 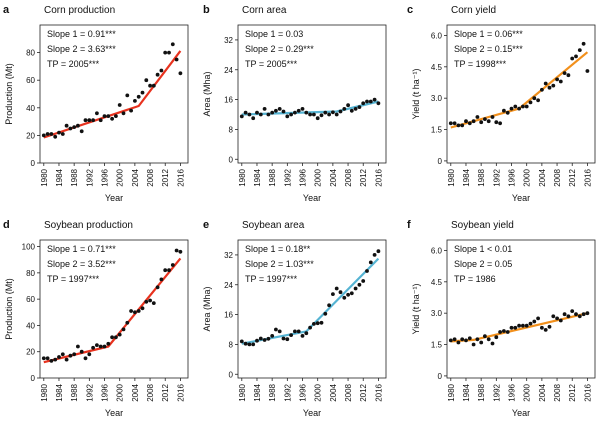 What do you see at coordinates (30, 273) in the screenshot?
I see `y-tick-label: 80` at bounding box center [30, 273].